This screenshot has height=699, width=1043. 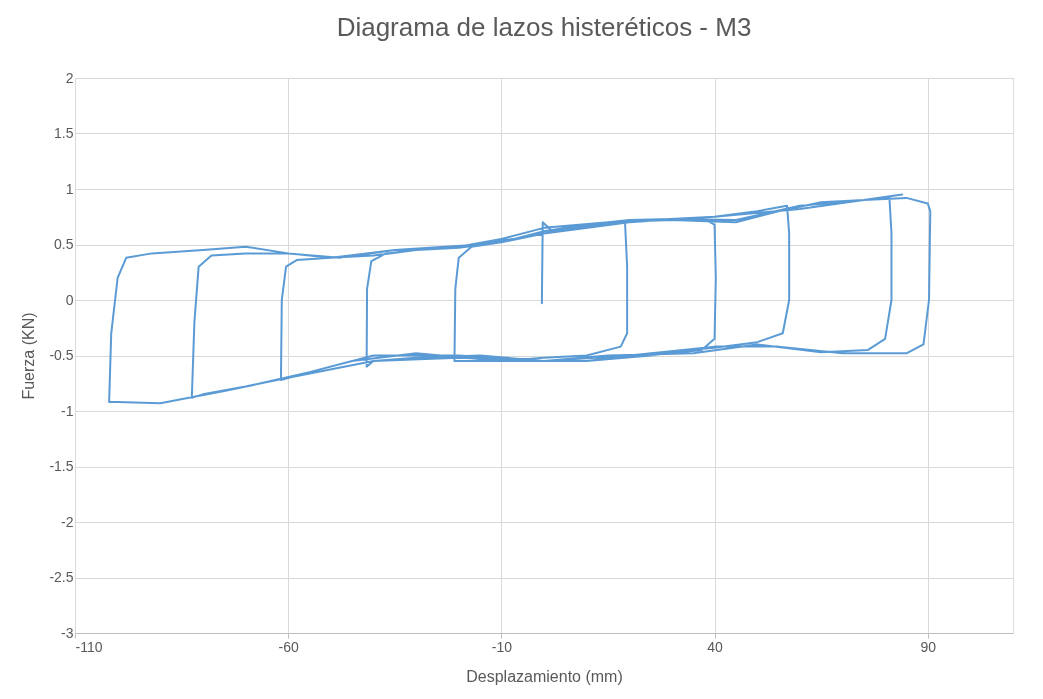 What do you see at coordinates (544, 676) in the screenshot?
I see `x-axis-title: Desplazamiento (mm)` at bounding box center [544, 676].